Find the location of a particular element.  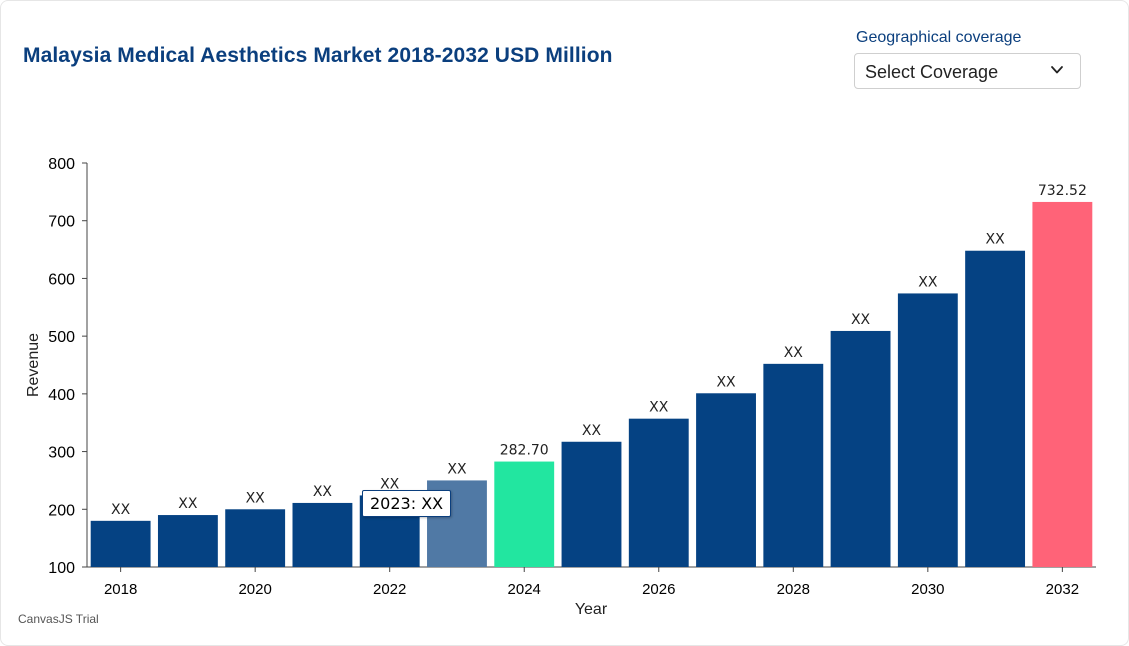

bar-2019 is located at coordinates (187, 541).